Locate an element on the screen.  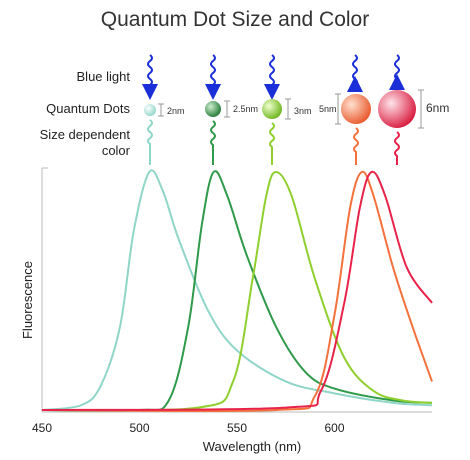
size-dependent-label: Size dependent is located at coordinates (84, 134).